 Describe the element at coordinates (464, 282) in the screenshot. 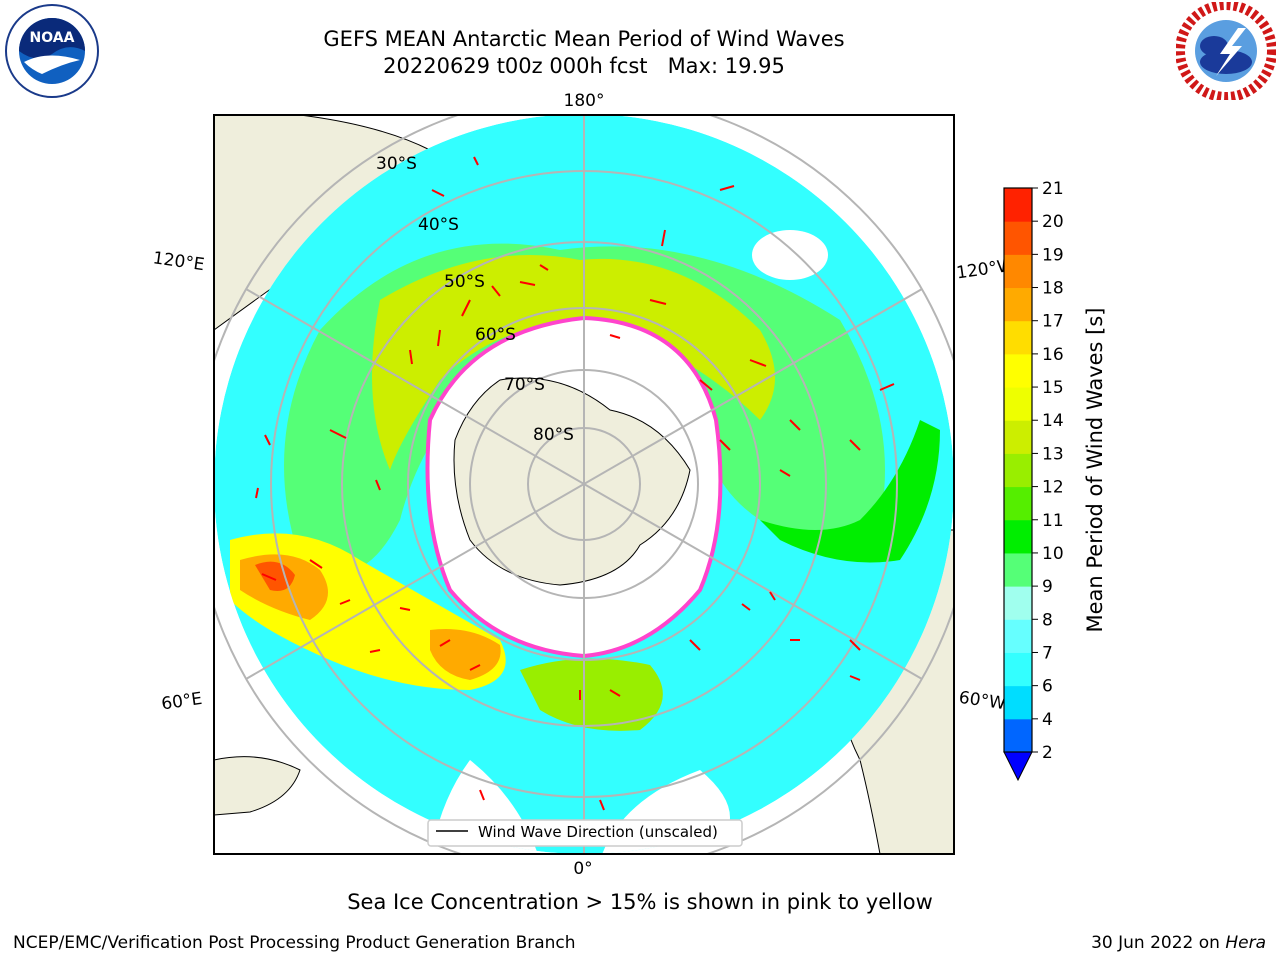

I see `parallel-label-50s: 50°S` at that location.